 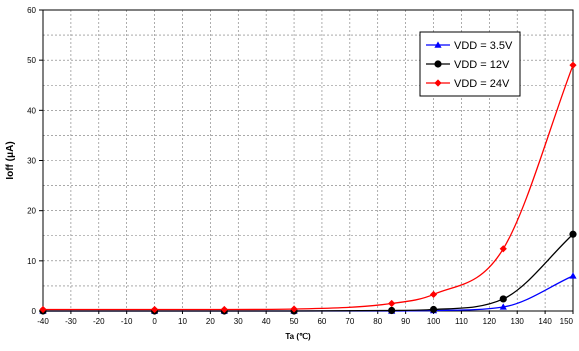 I want to click on x-tick-label: -30, so click(x=71, y=321).